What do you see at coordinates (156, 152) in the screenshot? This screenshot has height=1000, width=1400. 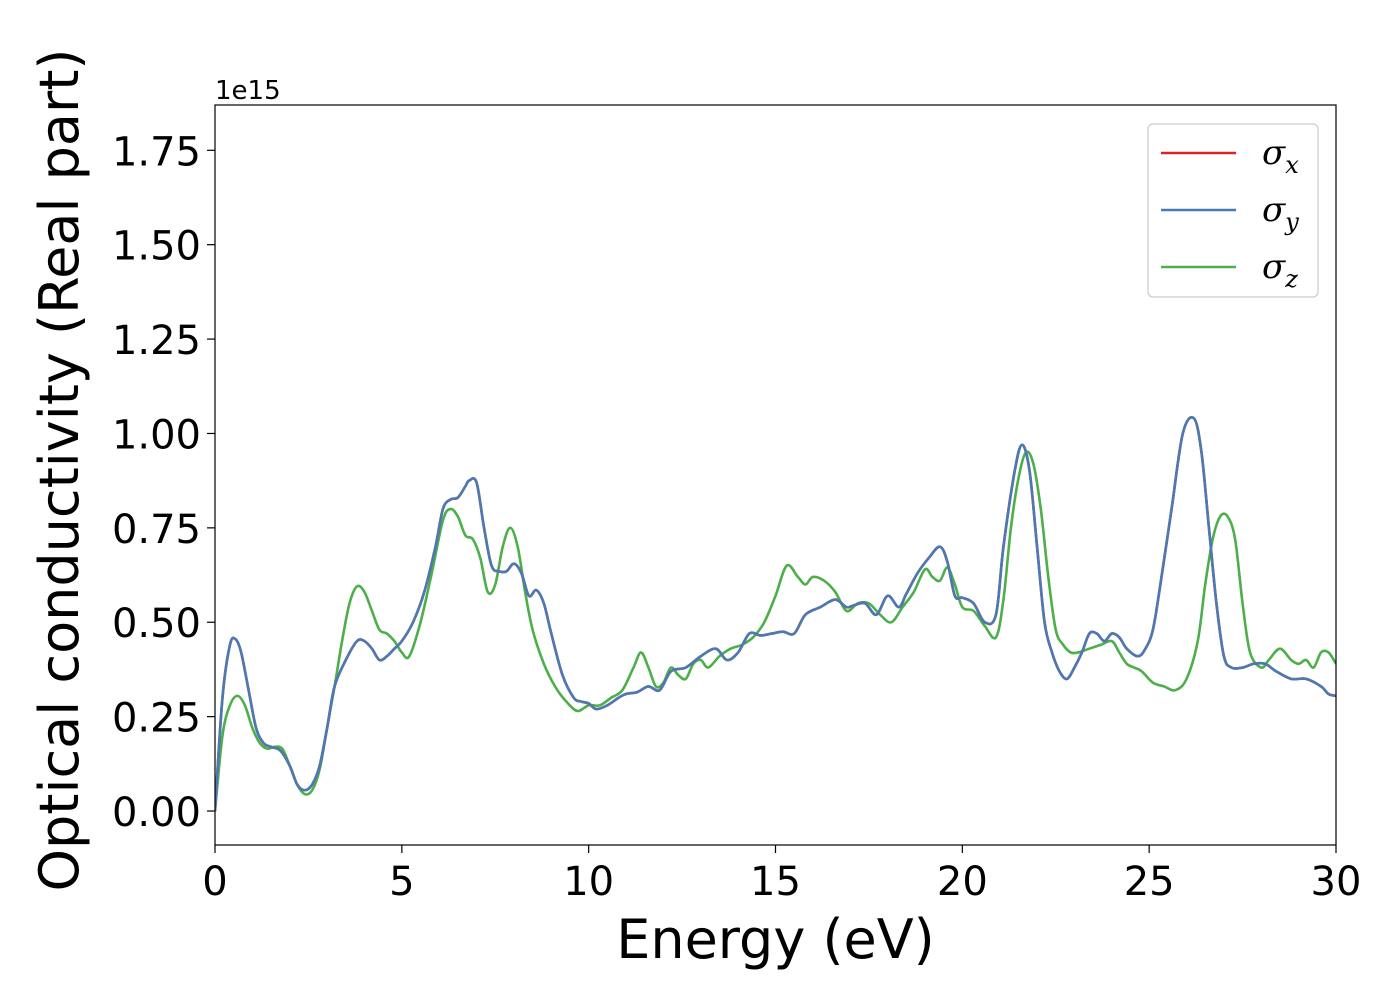 I see `y-tick-label: 1.75` at bounding box center [156, 152].